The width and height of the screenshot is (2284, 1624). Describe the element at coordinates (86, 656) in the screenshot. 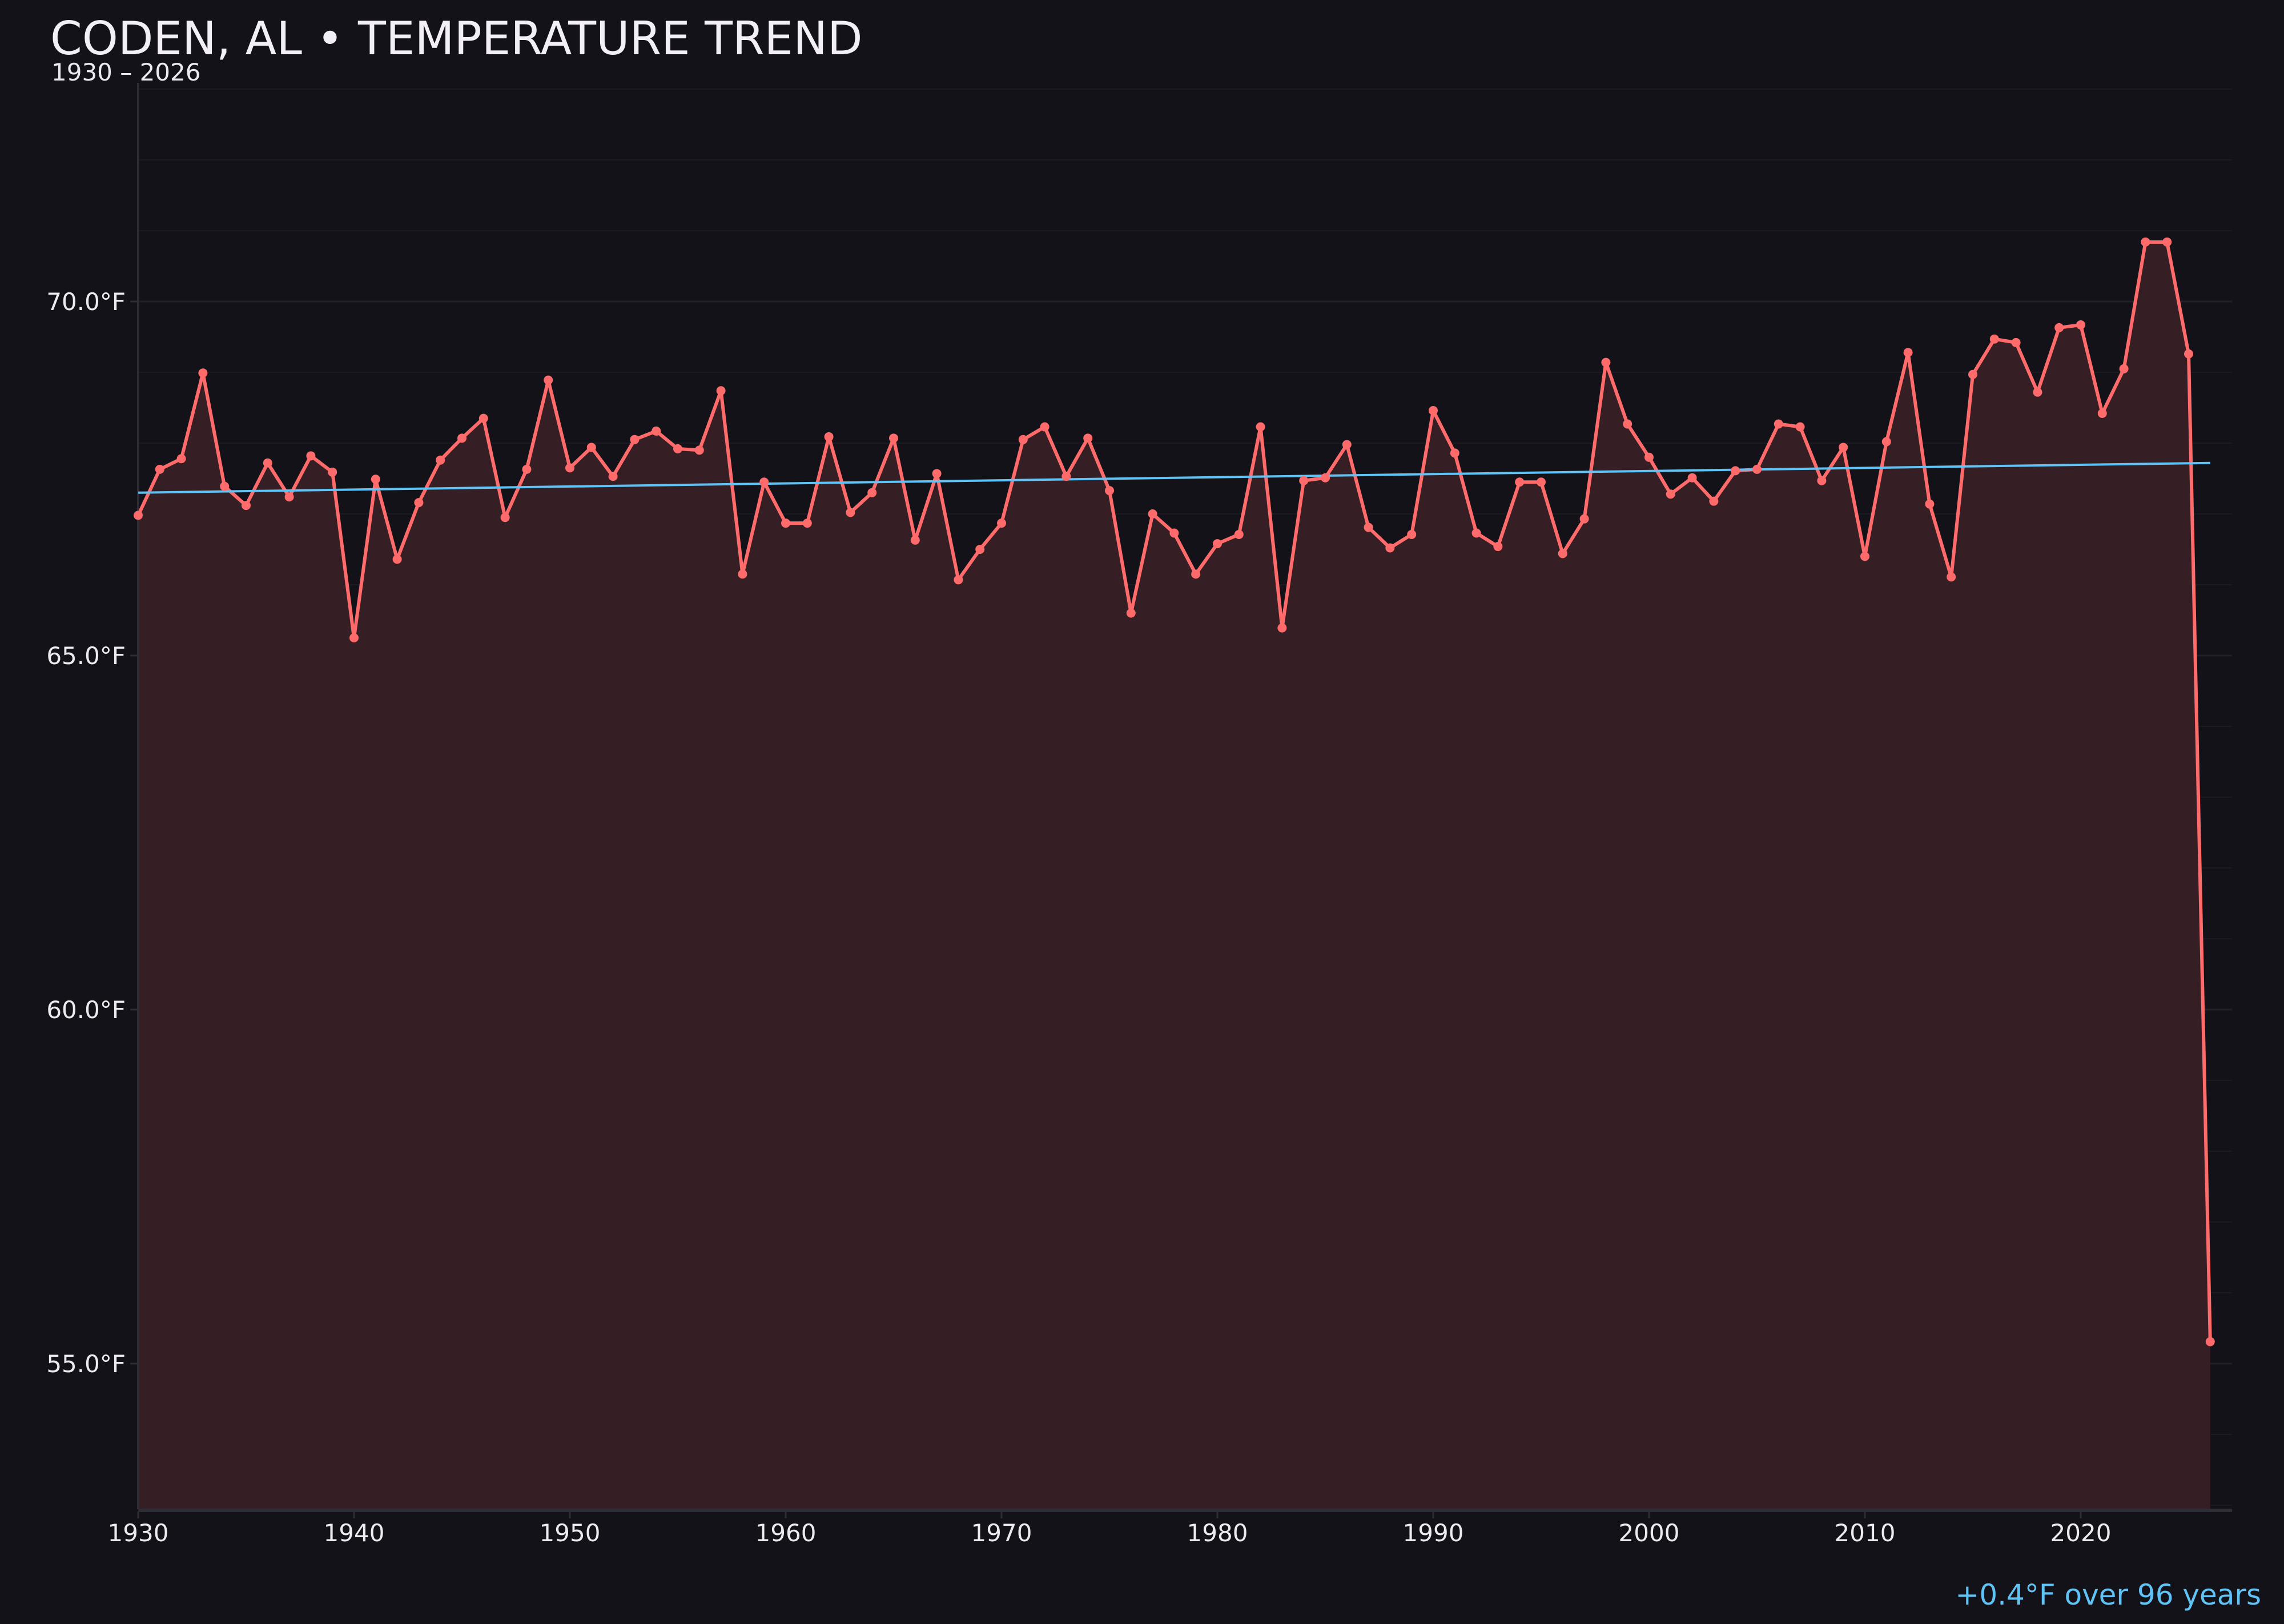

I see `y-tick-label: 65.0°F` at that location.